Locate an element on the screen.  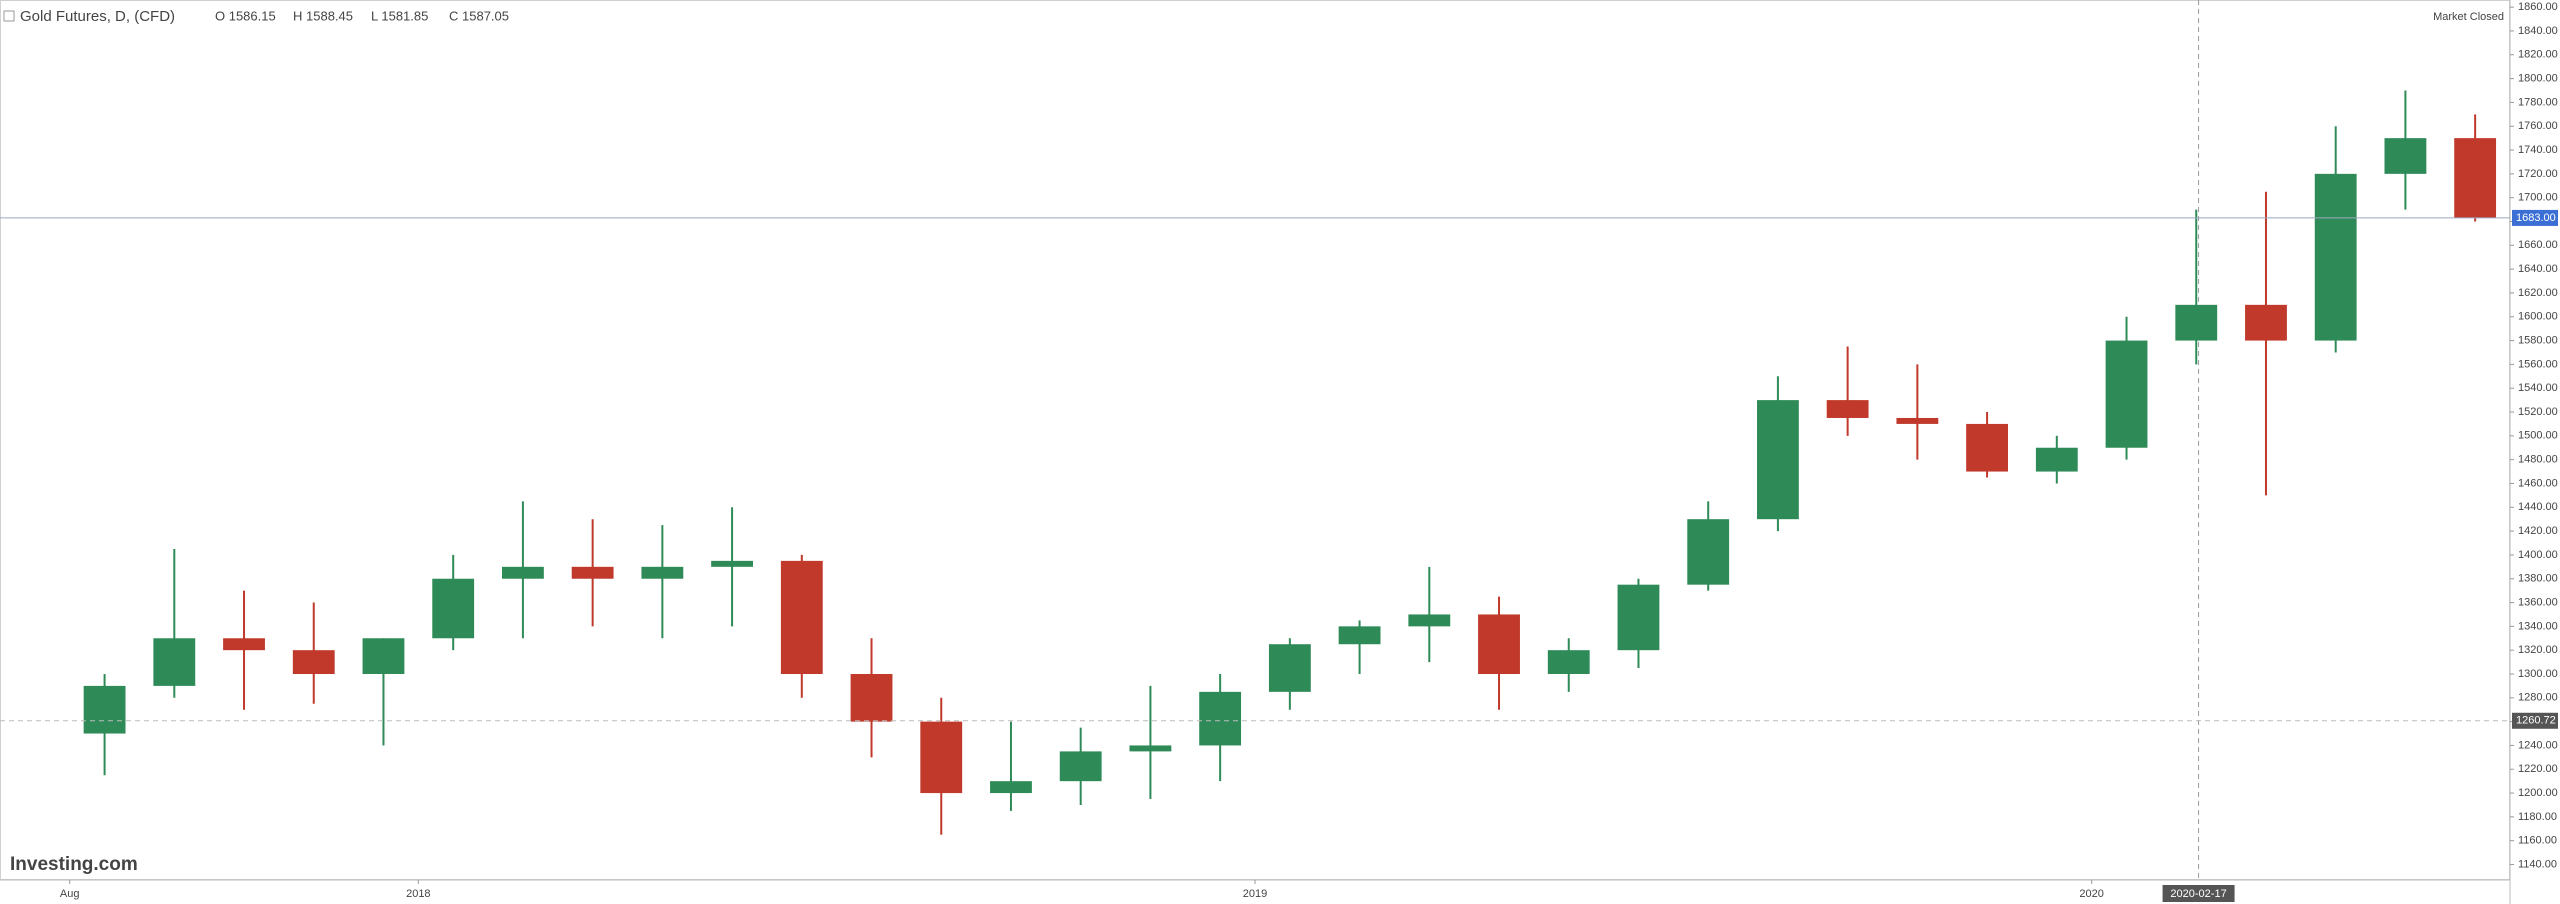
market-status: Market Closed is located at coordinates (2468, 17).